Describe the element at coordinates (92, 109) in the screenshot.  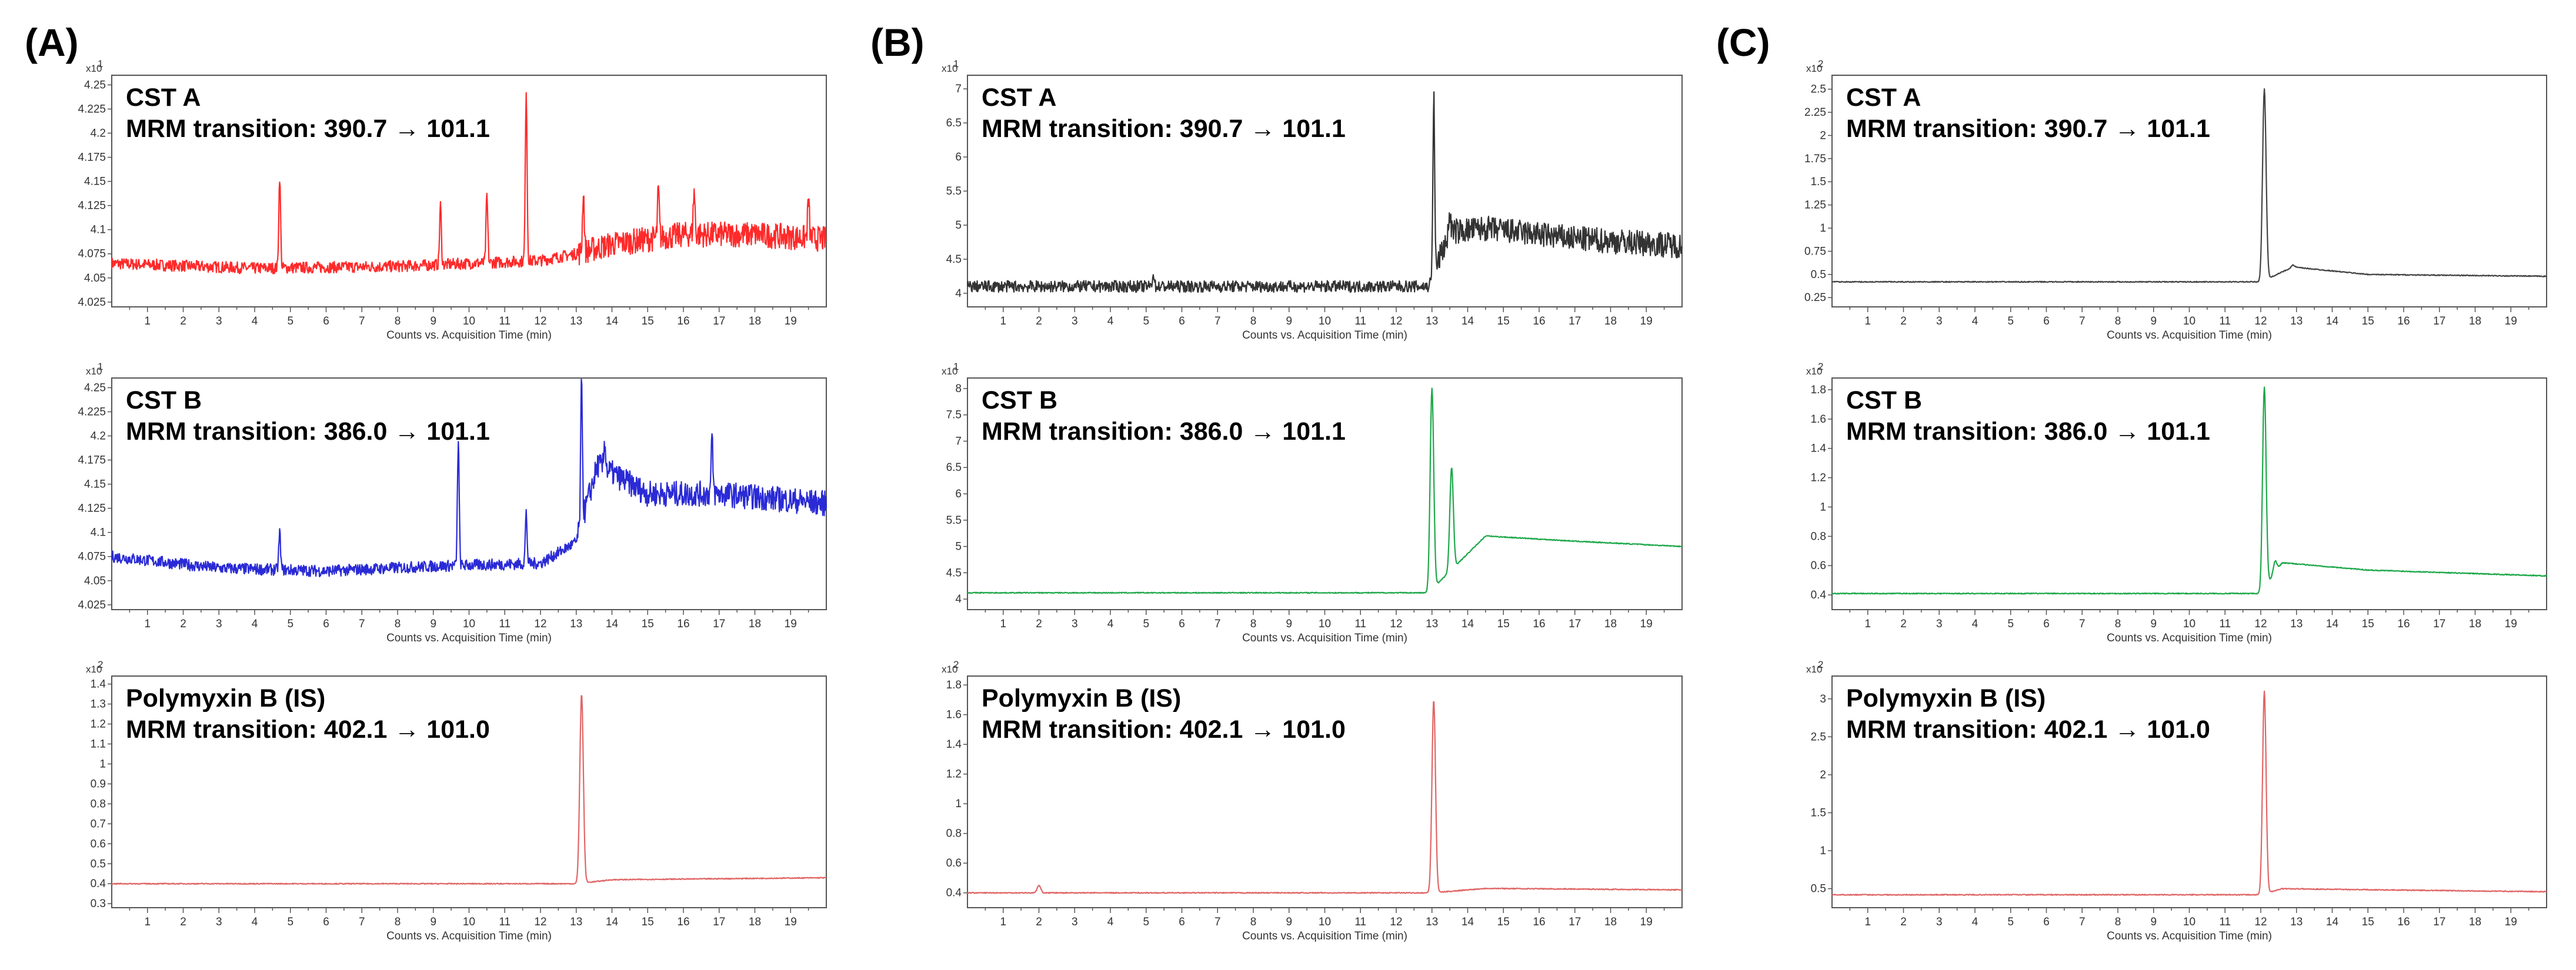
I see `y-tick-label: 4.225` at that location.